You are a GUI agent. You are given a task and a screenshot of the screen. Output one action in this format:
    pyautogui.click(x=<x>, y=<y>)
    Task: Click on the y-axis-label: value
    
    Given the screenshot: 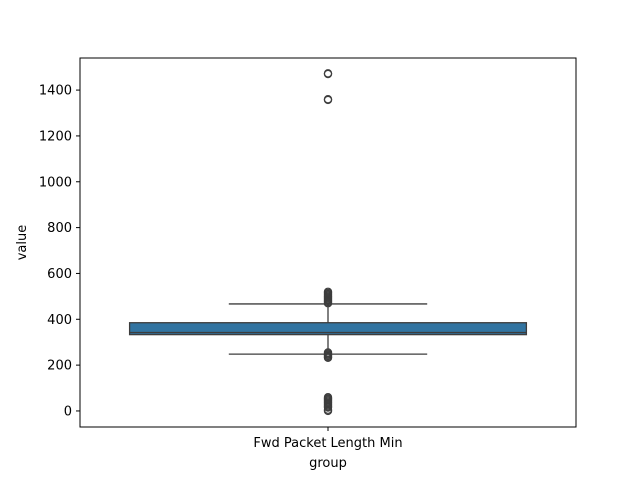 What is the action you would take?
    pyautogui.click(x=22, y=243)
    